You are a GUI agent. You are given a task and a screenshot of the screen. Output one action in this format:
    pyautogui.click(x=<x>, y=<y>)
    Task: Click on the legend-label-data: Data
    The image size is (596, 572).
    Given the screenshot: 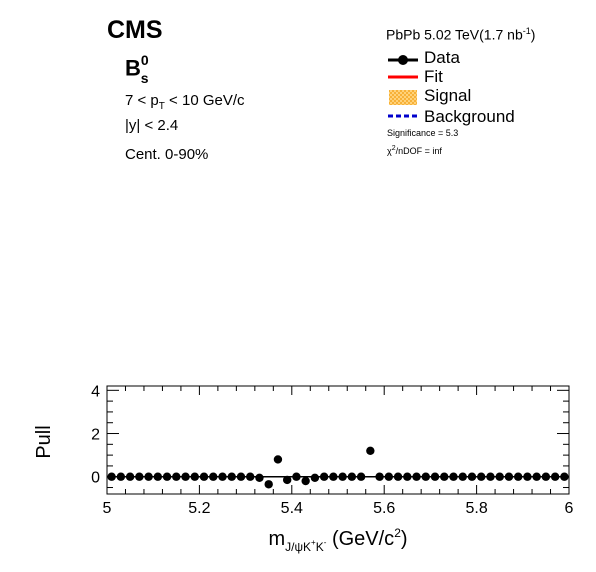 What is the action you would take?
    pyautogui.click(x=442, y=57)
    